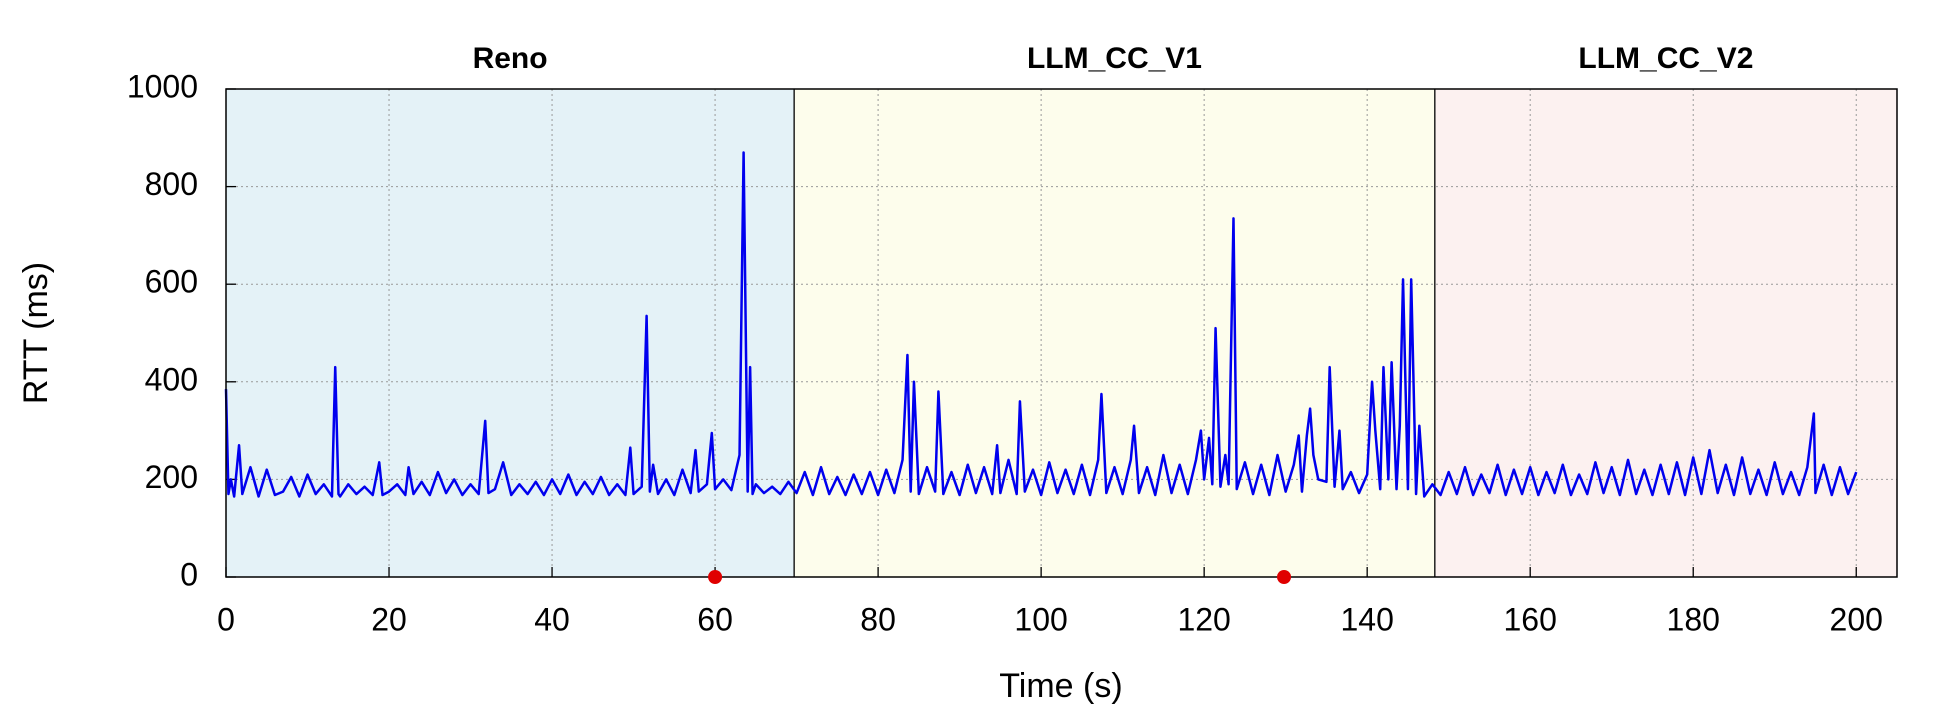 This screenshot has width=1950, height=720. Describe the element at coordinates (552, 619) in the screenshot. I see `x-tick-label: 40` at that location.